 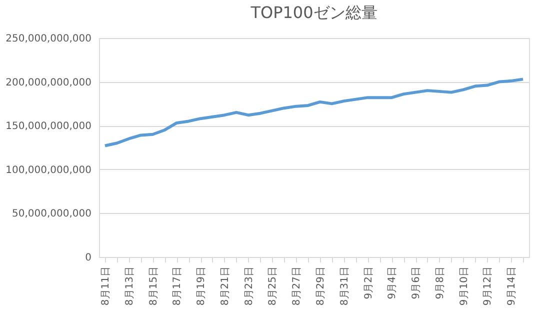 I want to click on x-tick-label: 8月13日, so click(x=130, y=286).